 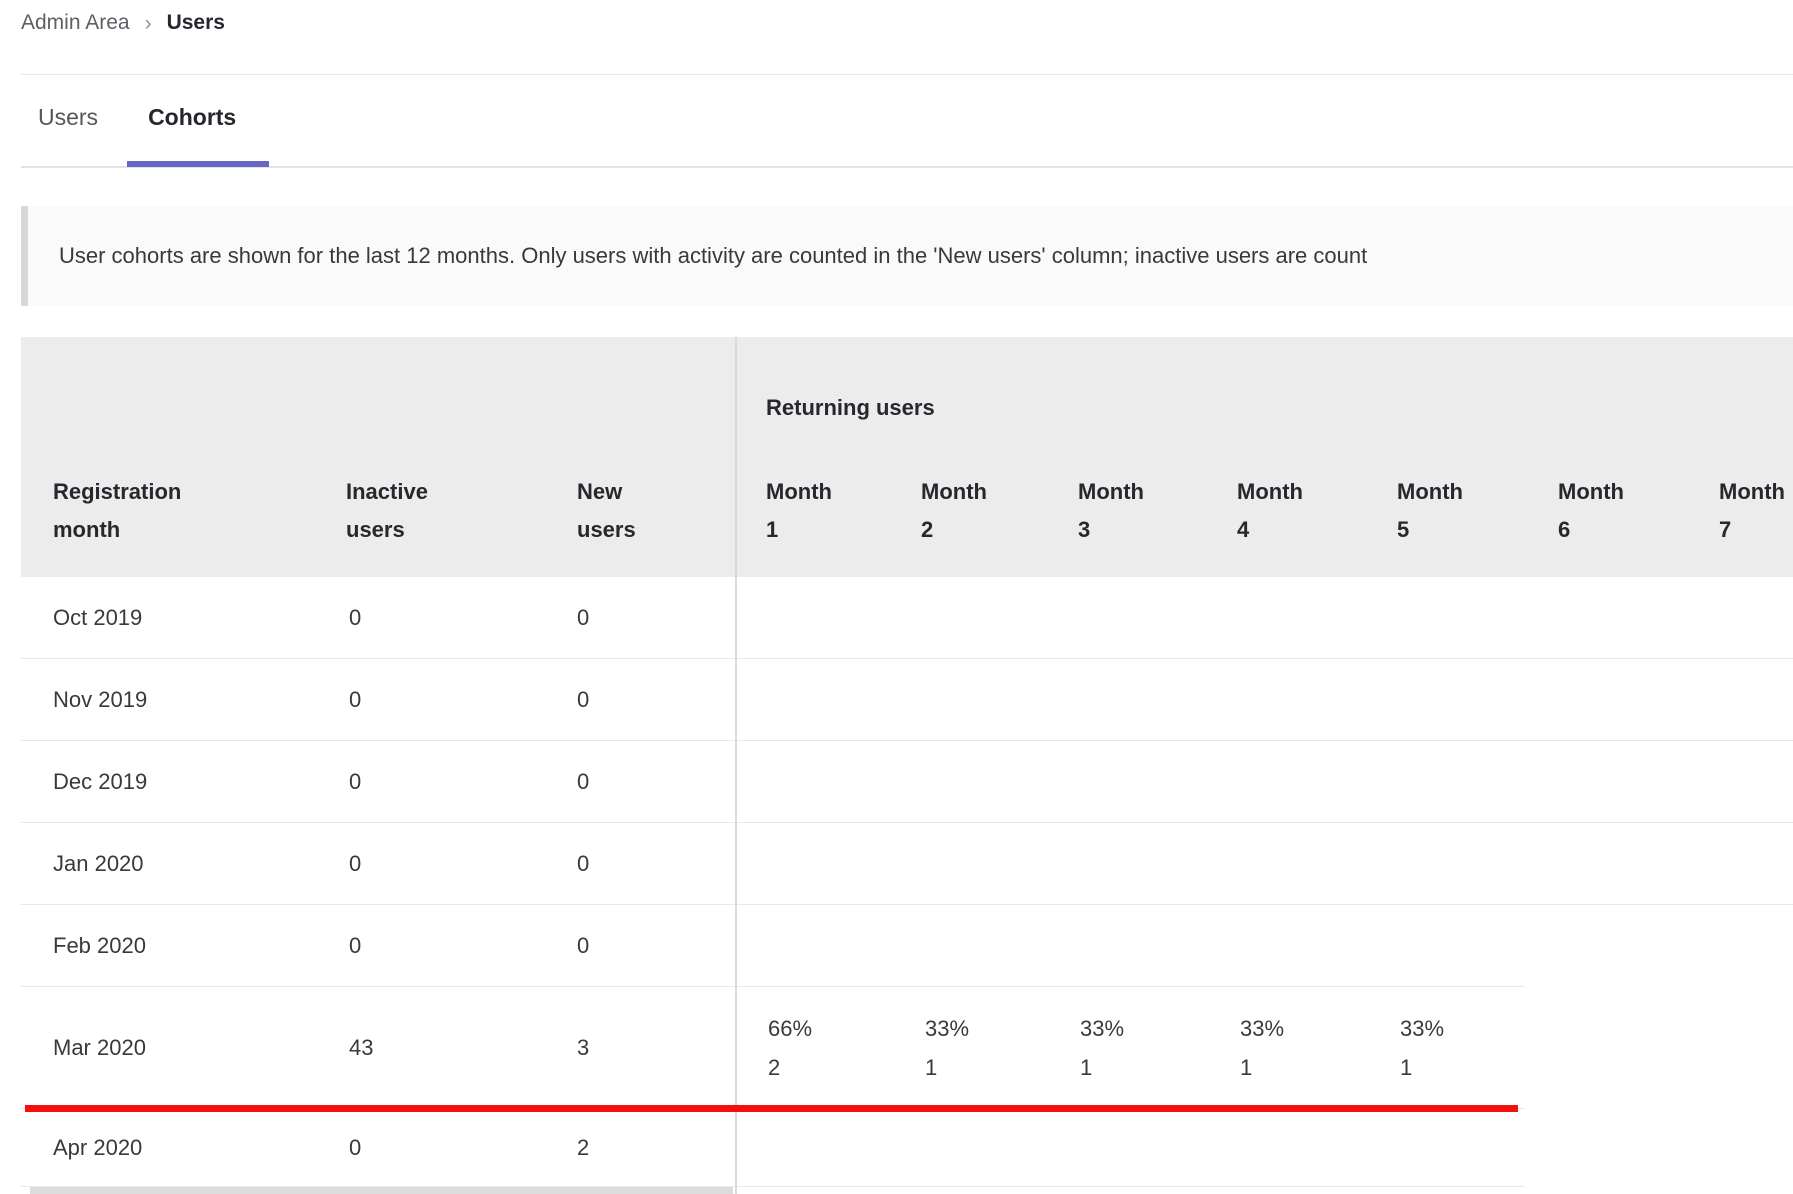 I want to click on returning-month-5-cell: 33% 1, so click(x=1422, y=1048).